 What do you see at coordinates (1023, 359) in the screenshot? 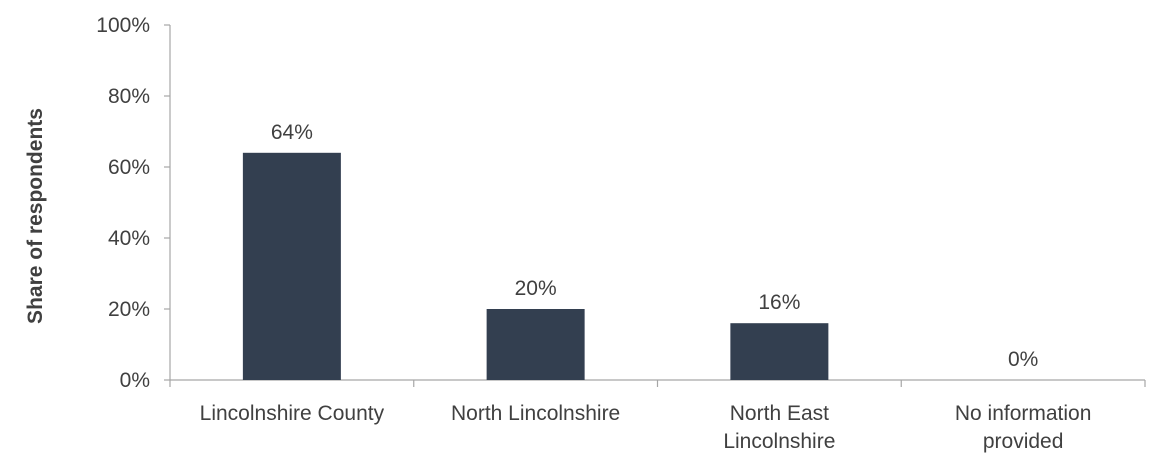
I see `data-label: 0%` at bounding box center [1023, 359].